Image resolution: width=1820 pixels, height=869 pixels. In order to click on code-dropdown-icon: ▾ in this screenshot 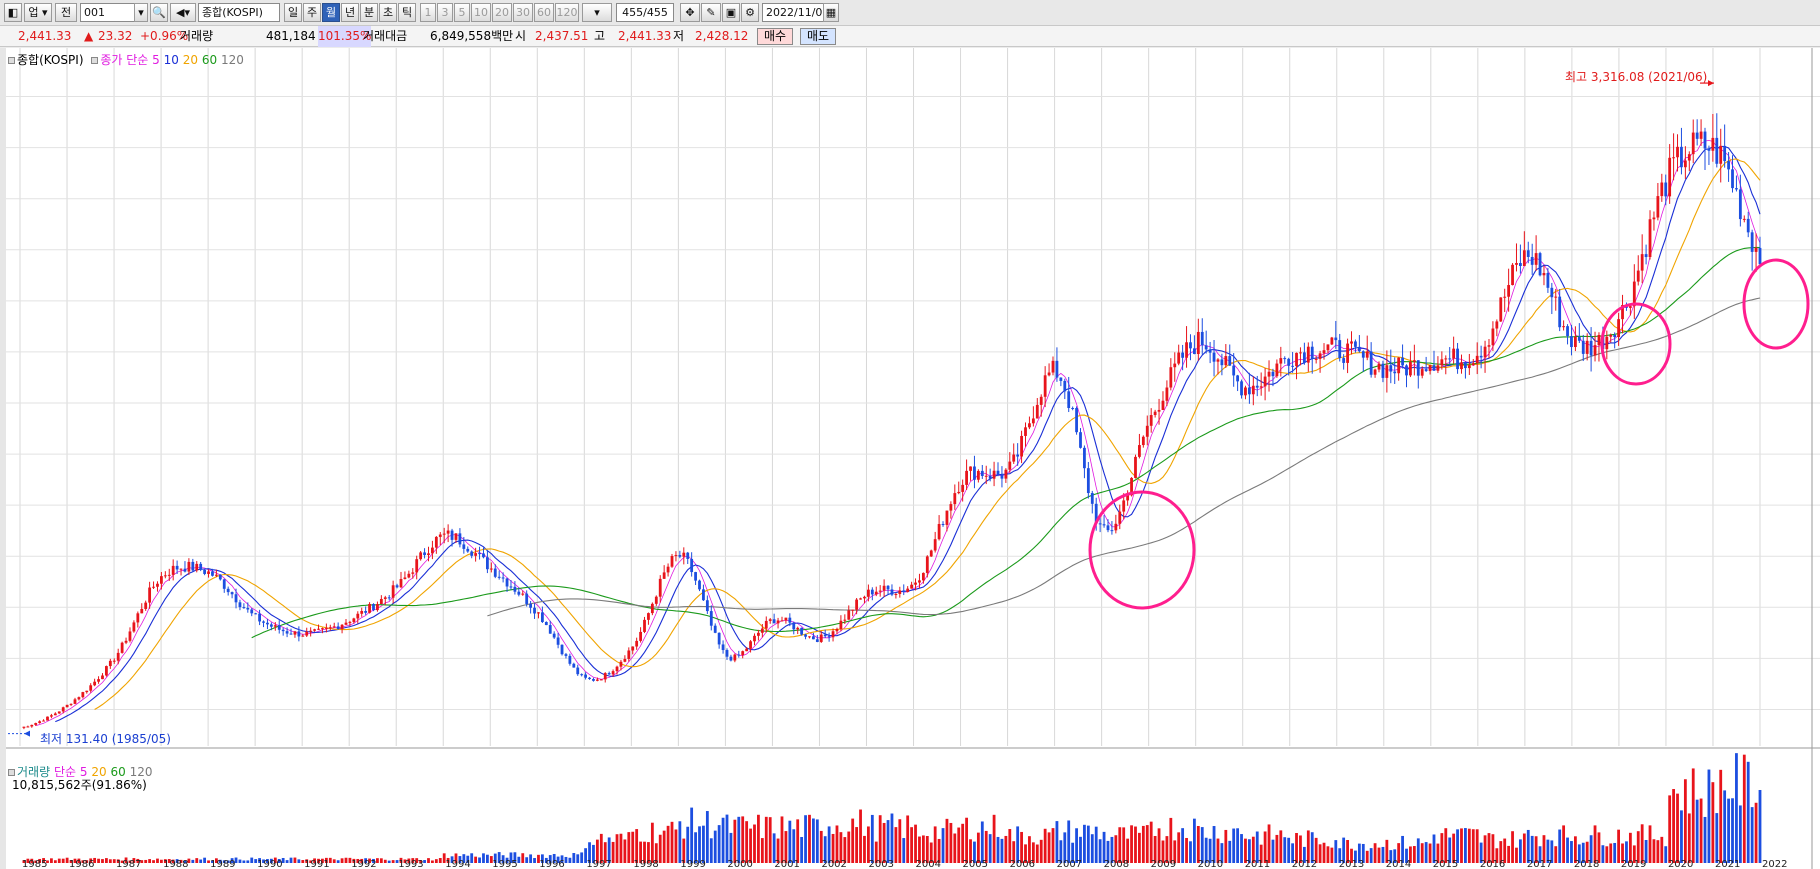, I will do `click(141, 12)`.